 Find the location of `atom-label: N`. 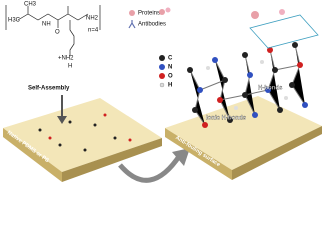

atom-label: N is located at coordinates (170, 68).